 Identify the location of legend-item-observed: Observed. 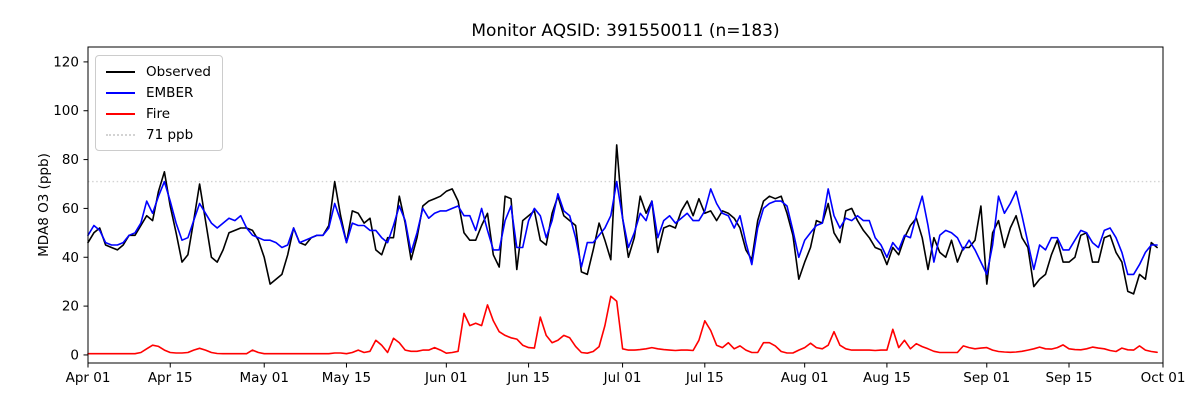
(158, 71).